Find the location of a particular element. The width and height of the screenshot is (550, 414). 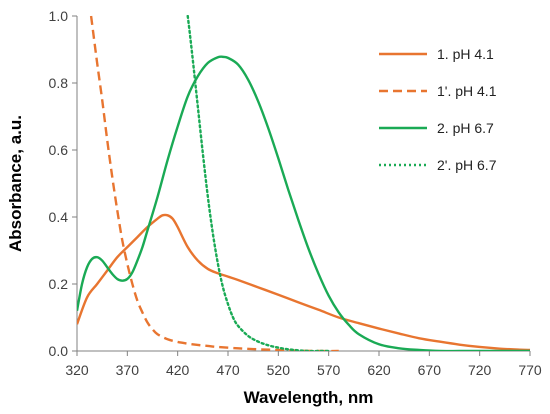

x-axis-title: Wavelength, nm is located at coordinates (309, 397).